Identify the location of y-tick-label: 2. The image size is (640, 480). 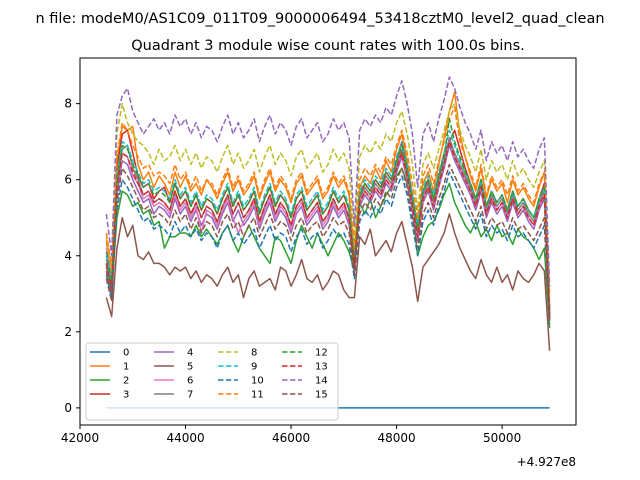
(68, 332).